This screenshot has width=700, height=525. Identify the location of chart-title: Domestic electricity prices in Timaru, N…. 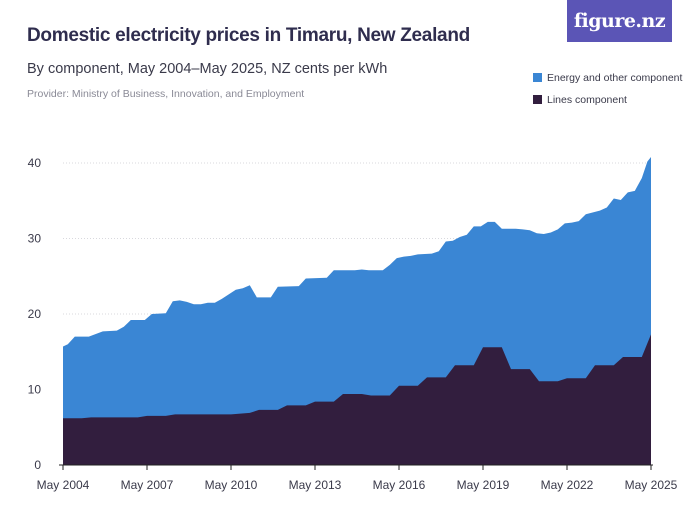
(248, 35).